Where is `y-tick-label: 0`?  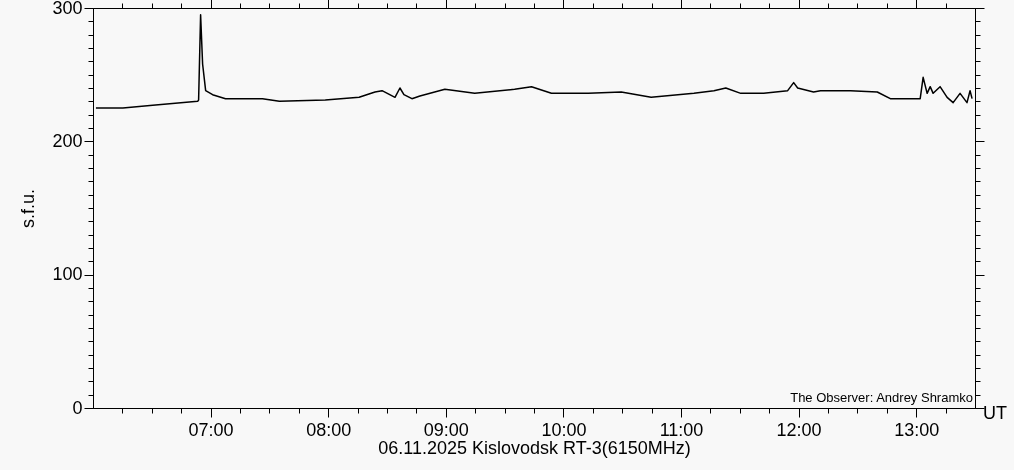
y-tick-label: 0 is located at coordinates (77, 407).